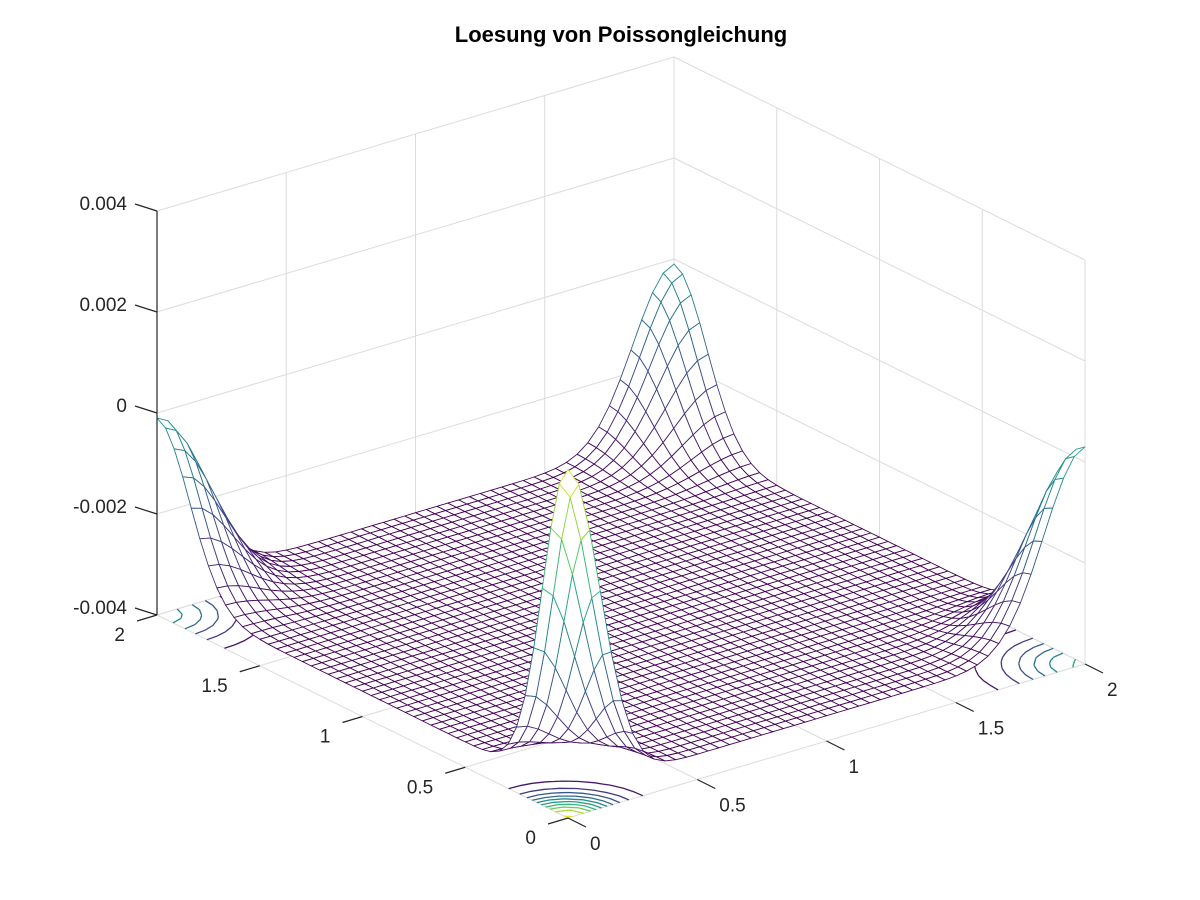  What do you see at coordinates (991, 729) in the screenshot?
I see `x-tick-label: 1.5` at bounding box center [991, 729].